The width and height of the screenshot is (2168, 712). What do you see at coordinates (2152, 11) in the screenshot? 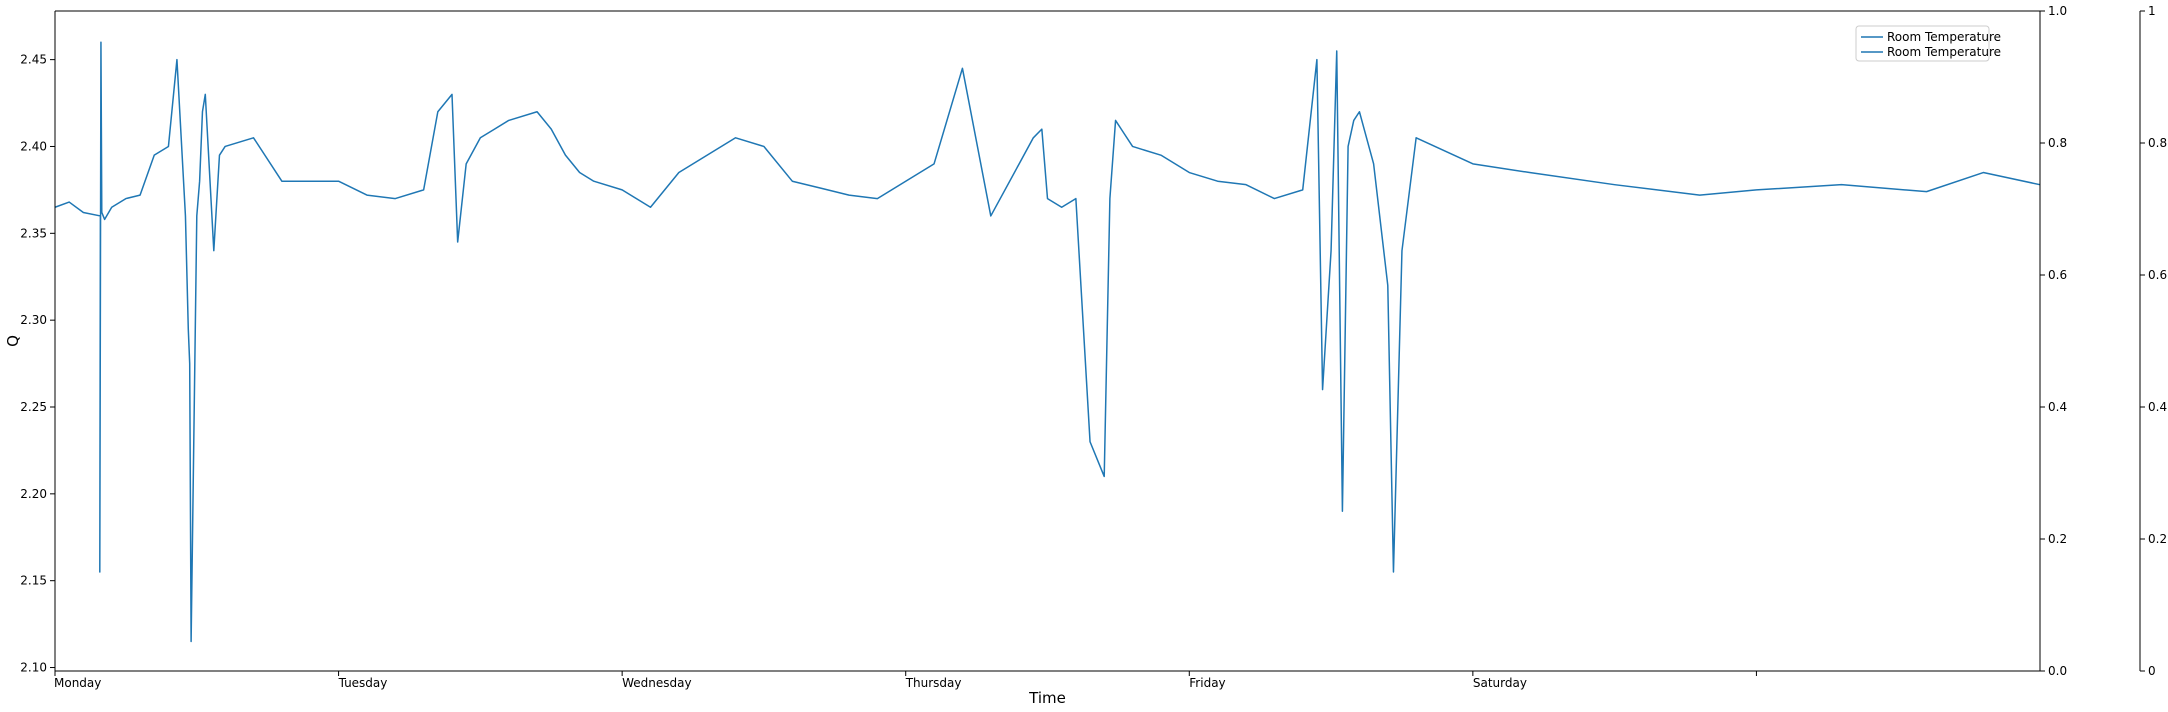
I see `right2-tick-label-5: 1` at bounding box center [2152, 11].